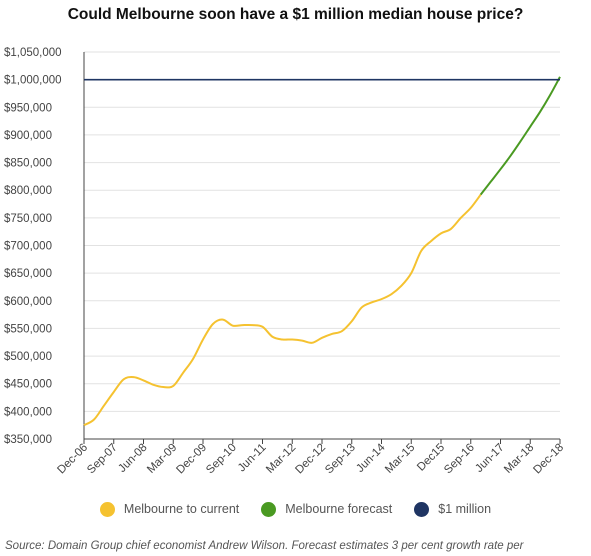 Image resolution: width=591 pixels, height=556 pixels. Describe the element at coordinates (422, 509) in the screenshot. I see `legend-swatch-million` at that location.